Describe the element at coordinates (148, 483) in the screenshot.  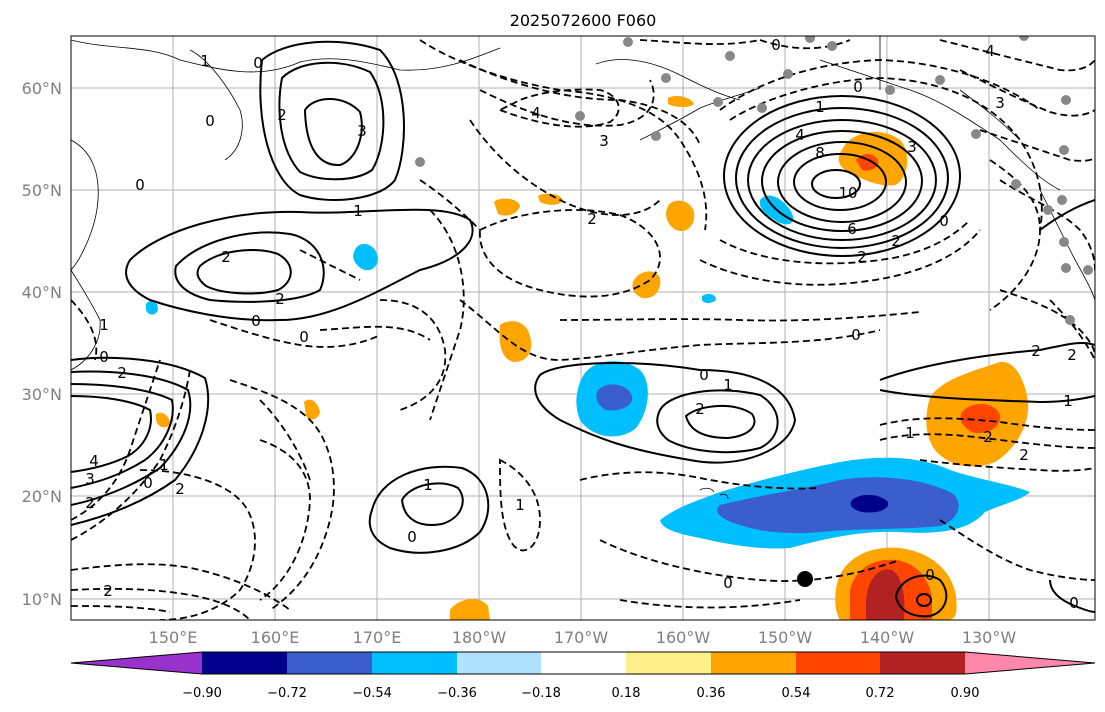
I see `clabel-24: 0` at that location.